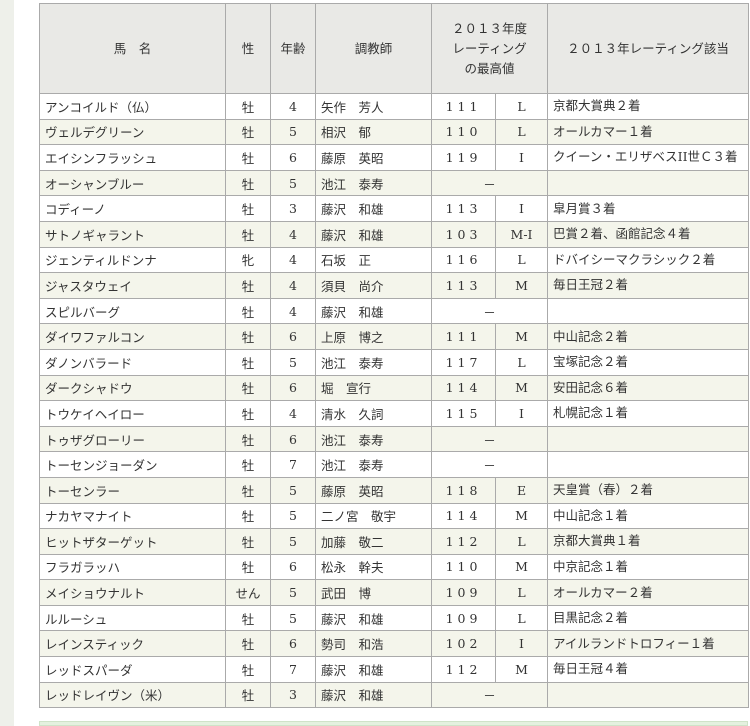  Describe the element at coordinates (373, 132) in the screenshot. I see `cell-trainer: 相沢 郁` at that location.